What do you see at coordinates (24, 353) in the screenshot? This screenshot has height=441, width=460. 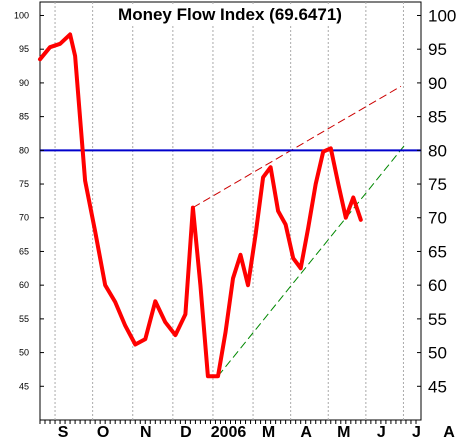 I see `y-tick-label-left: 50` at bounding box center [24, 353].